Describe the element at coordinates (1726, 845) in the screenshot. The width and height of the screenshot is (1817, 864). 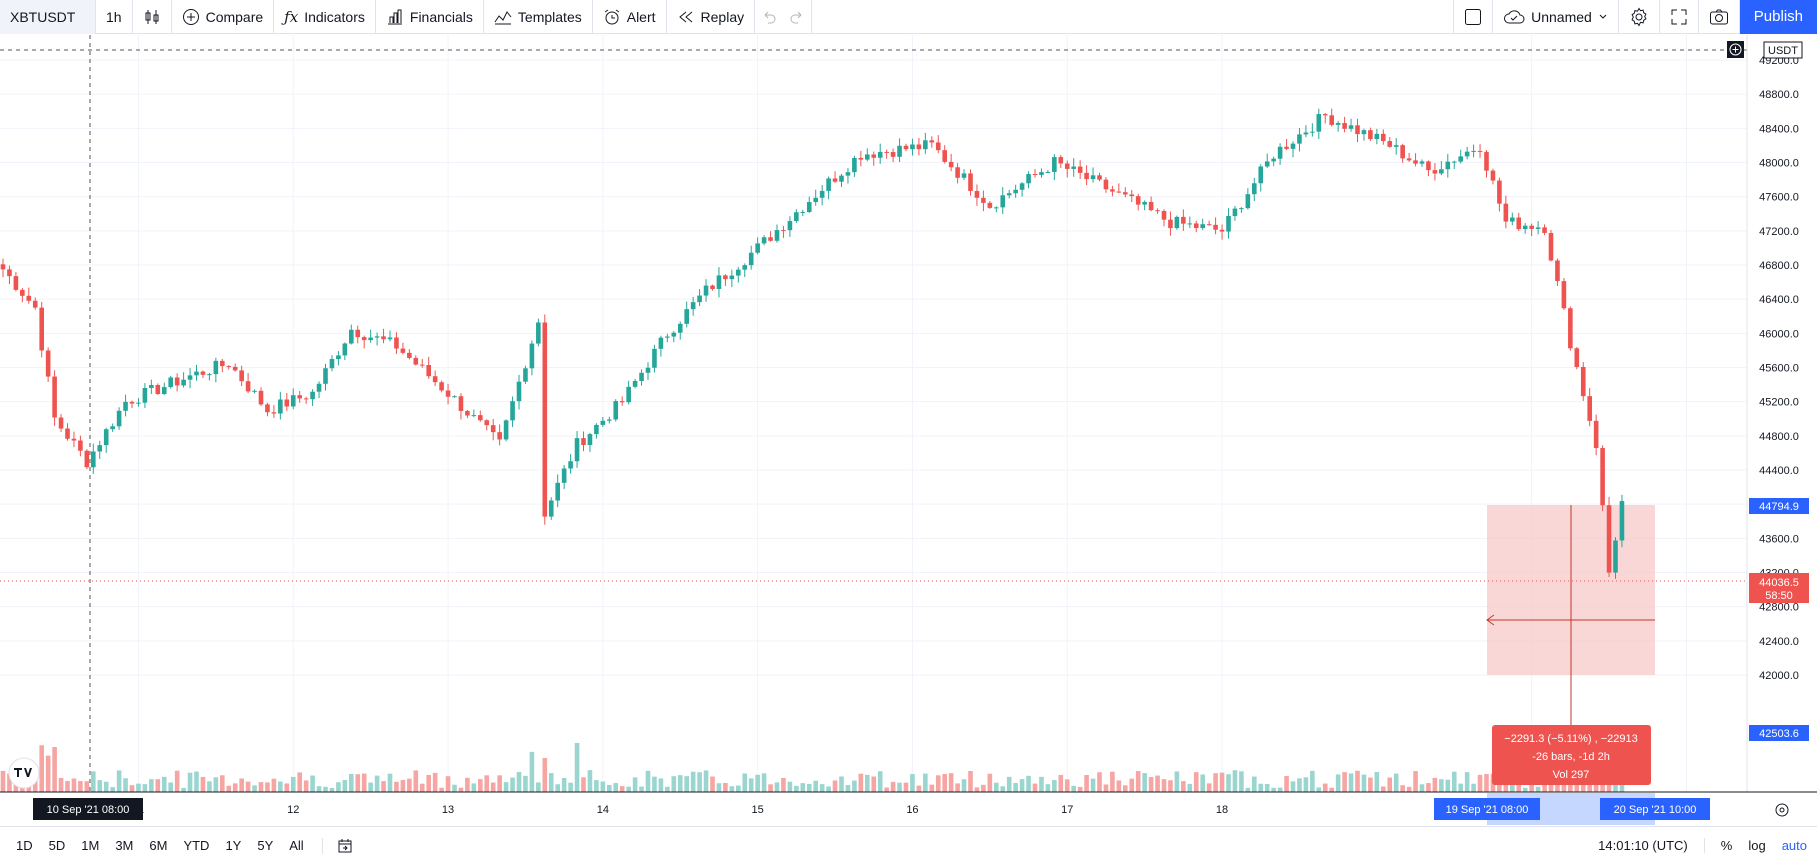
I see `percent-toggle: %` at that location.